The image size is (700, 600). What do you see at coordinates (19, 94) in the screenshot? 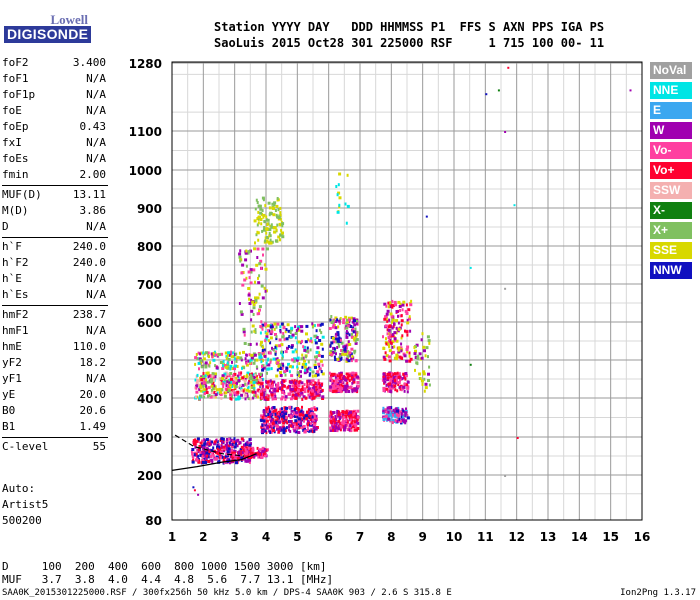
I see `param-name: foF1p` at bounding box center [19, 94].